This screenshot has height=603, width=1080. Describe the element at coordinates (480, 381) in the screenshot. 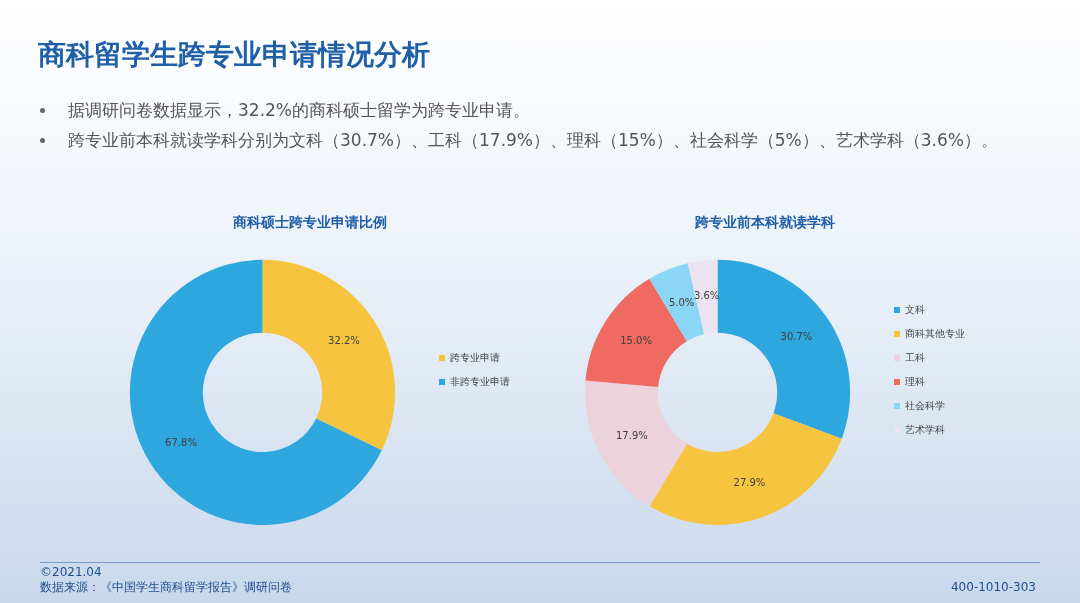

I see `legend-label: 非跨专业申请` at that location.